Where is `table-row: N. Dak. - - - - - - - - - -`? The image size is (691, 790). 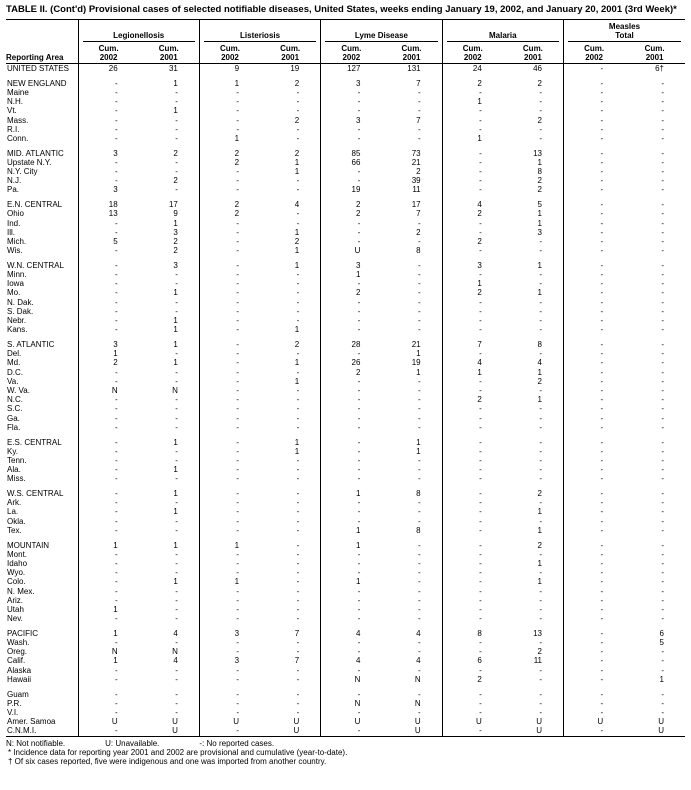
table-row: N. Dak. - - - - - - - - - - is located at coordinates (345, 302).